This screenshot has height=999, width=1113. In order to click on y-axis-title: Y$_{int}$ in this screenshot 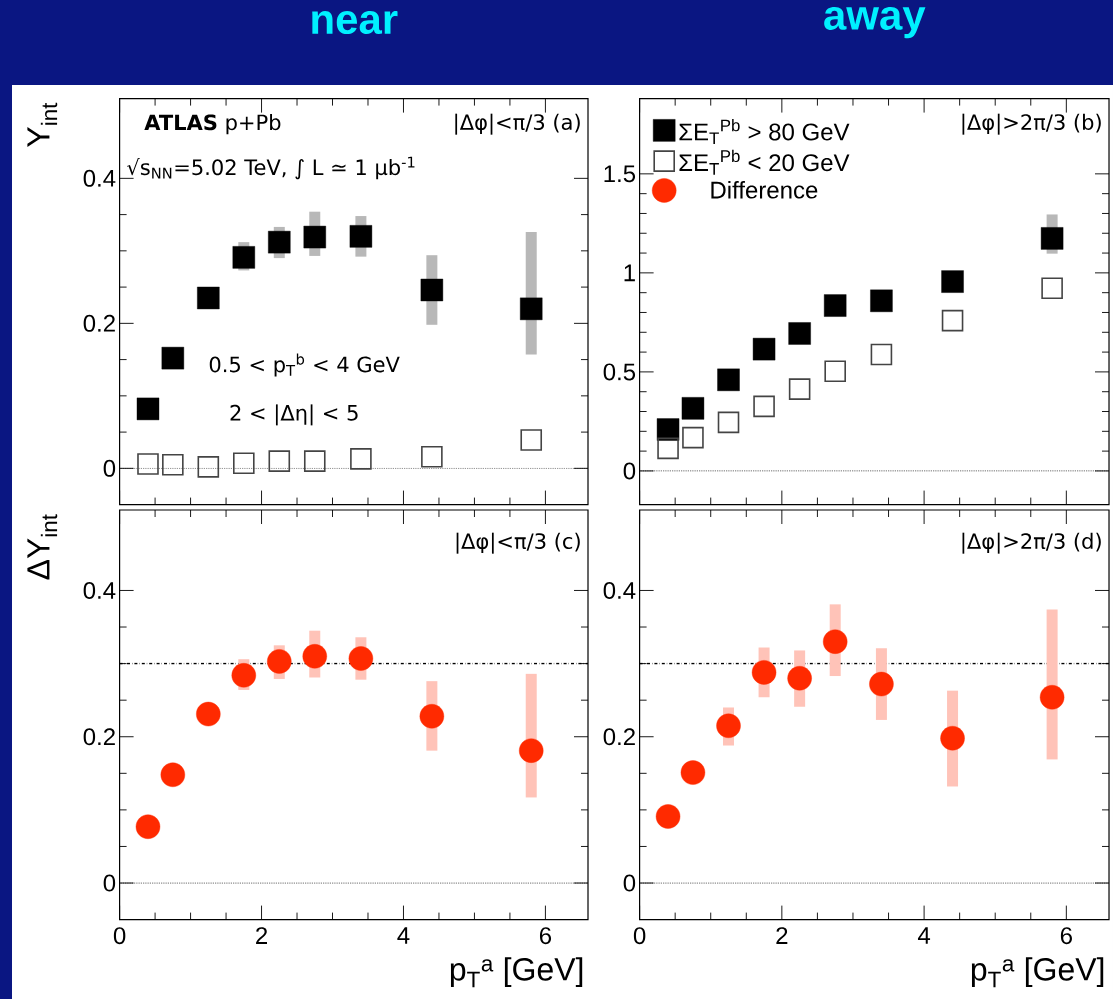, I will do `click(42, 124)`.